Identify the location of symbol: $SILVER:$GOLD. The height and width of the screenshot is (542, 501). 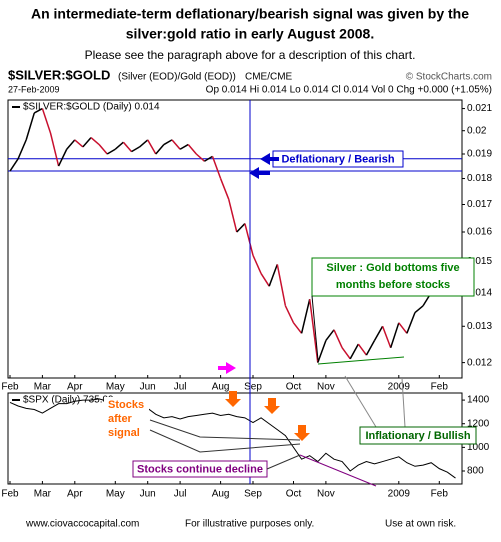
(59, 74).